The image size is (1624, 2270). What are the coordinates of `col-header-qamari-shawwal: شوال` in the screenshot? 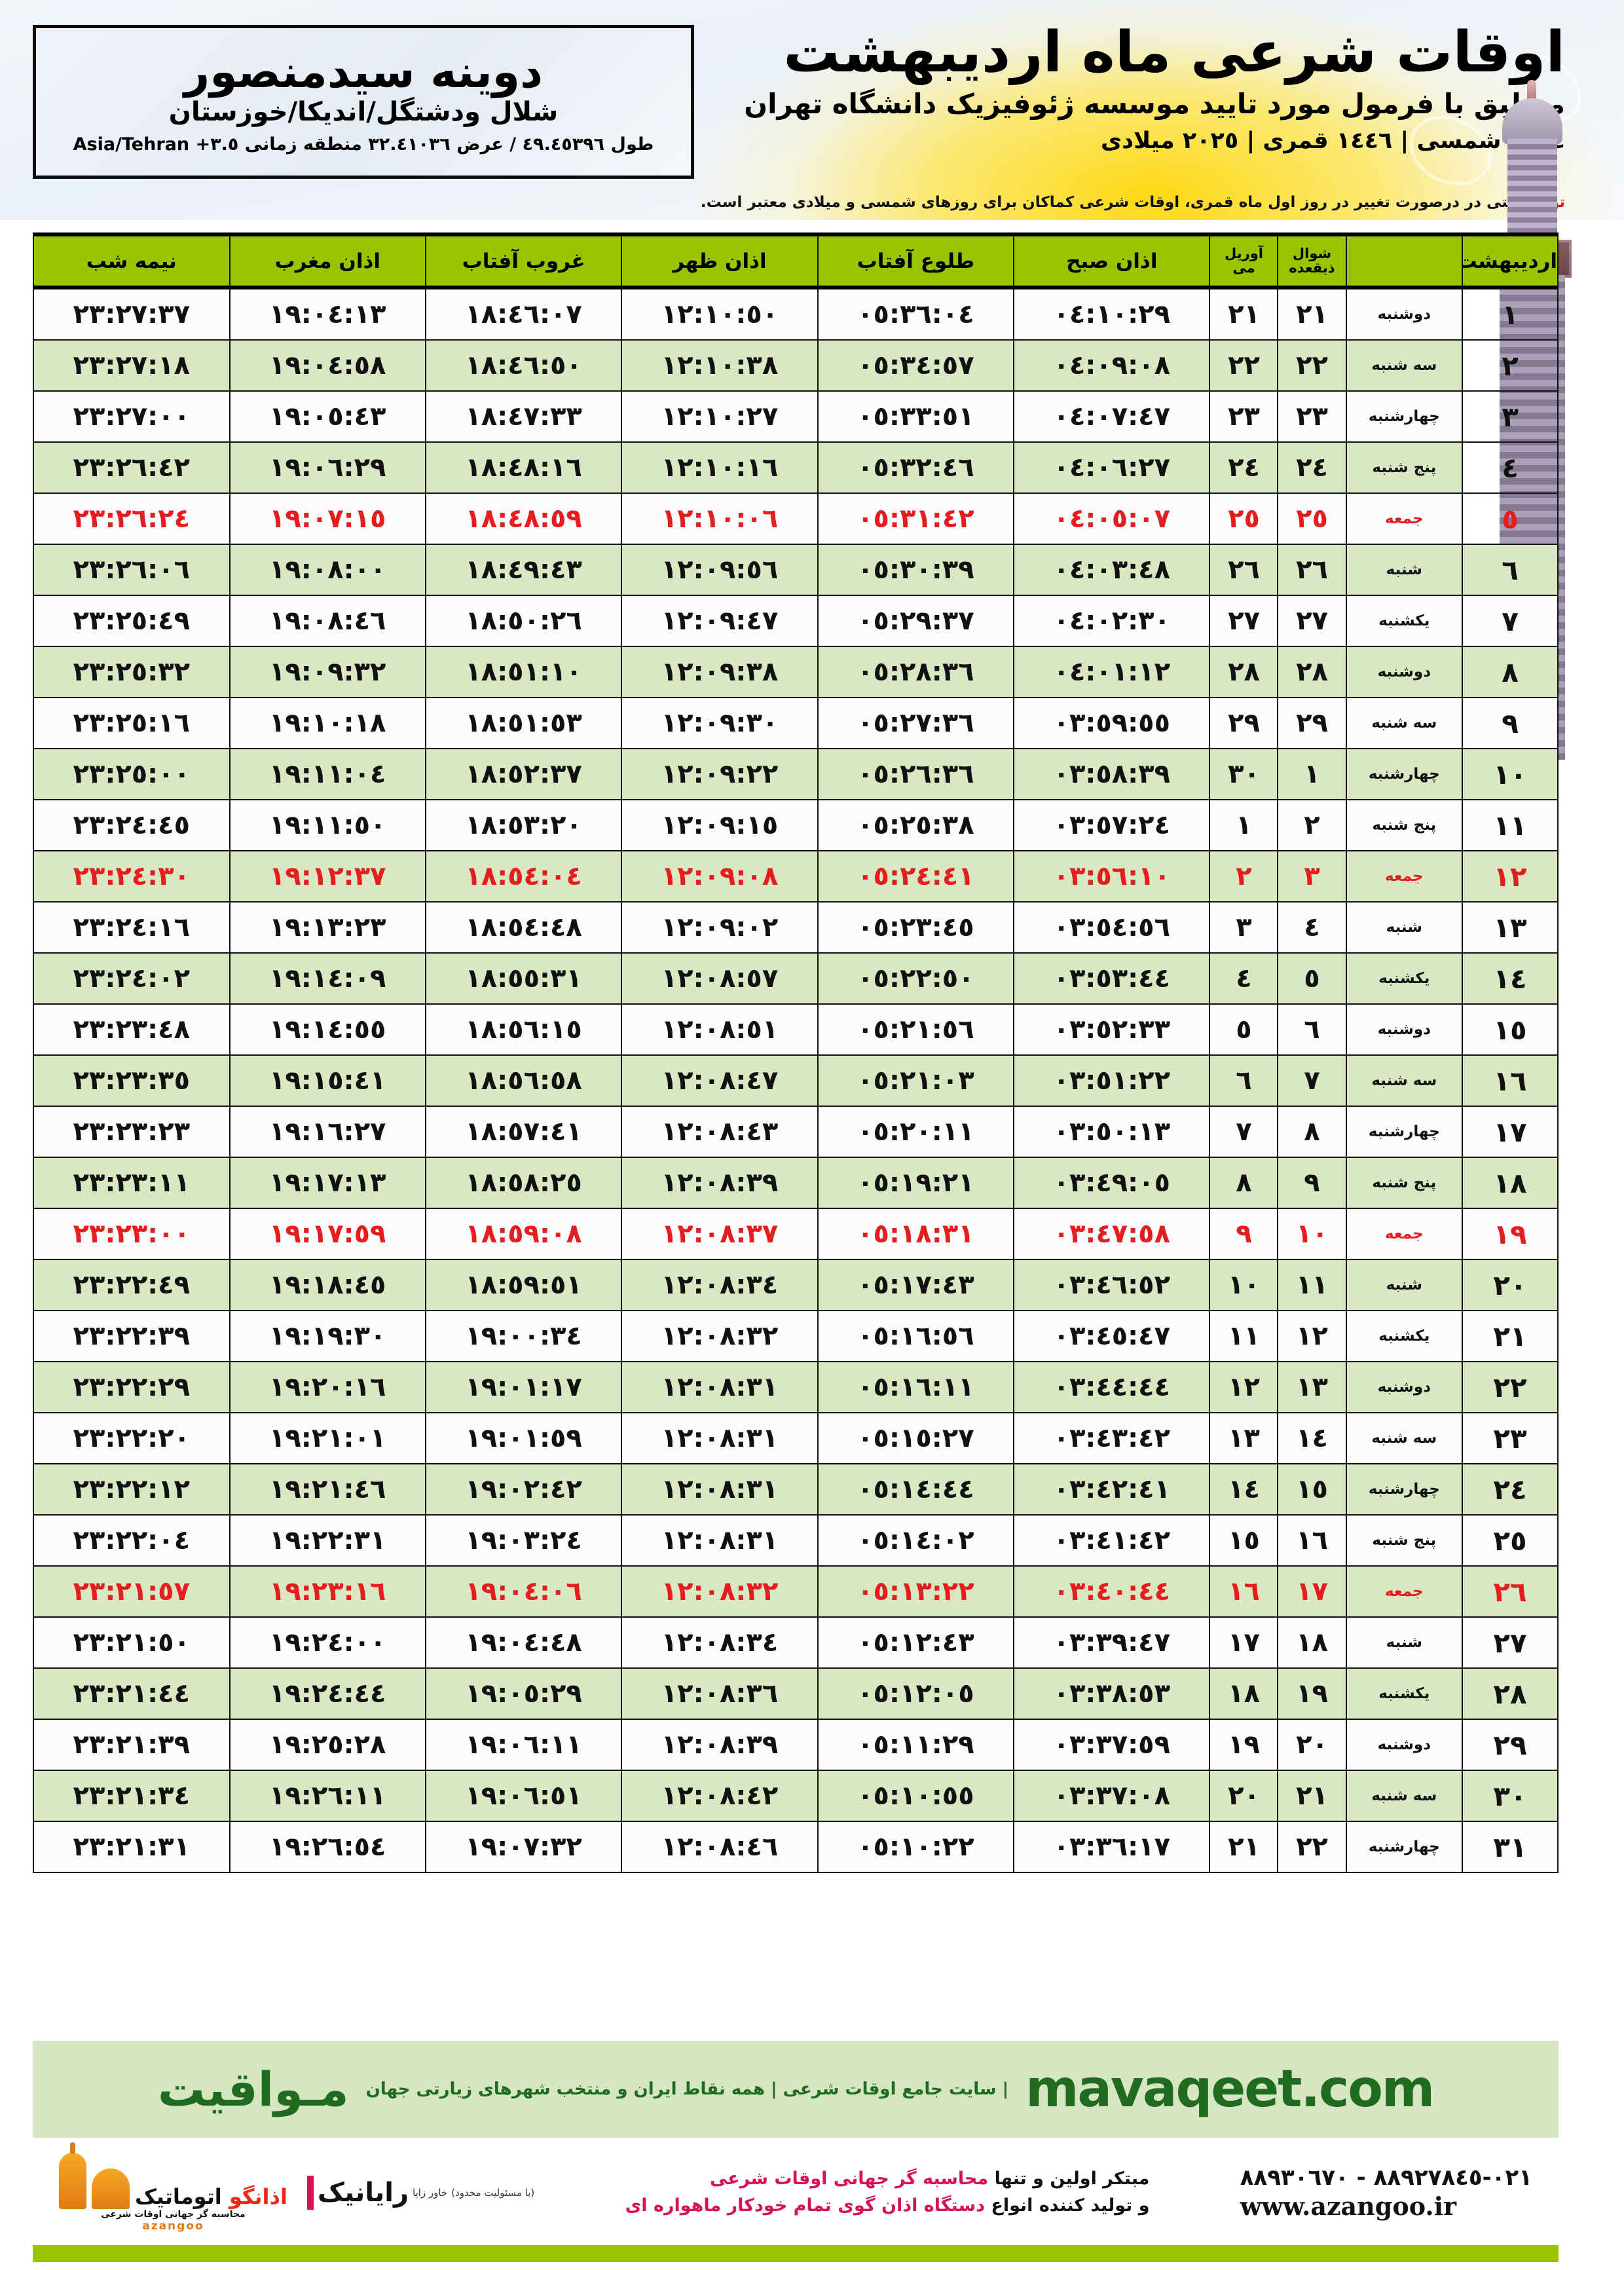 It's located at (1312, 254).